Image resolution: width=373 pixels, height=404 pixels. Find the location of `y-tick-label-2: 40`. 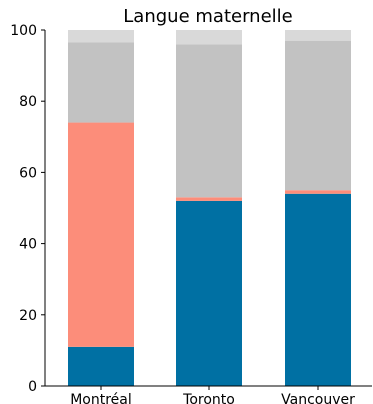

y-tick-label-2: 40 is located at coordinates (28, 245).